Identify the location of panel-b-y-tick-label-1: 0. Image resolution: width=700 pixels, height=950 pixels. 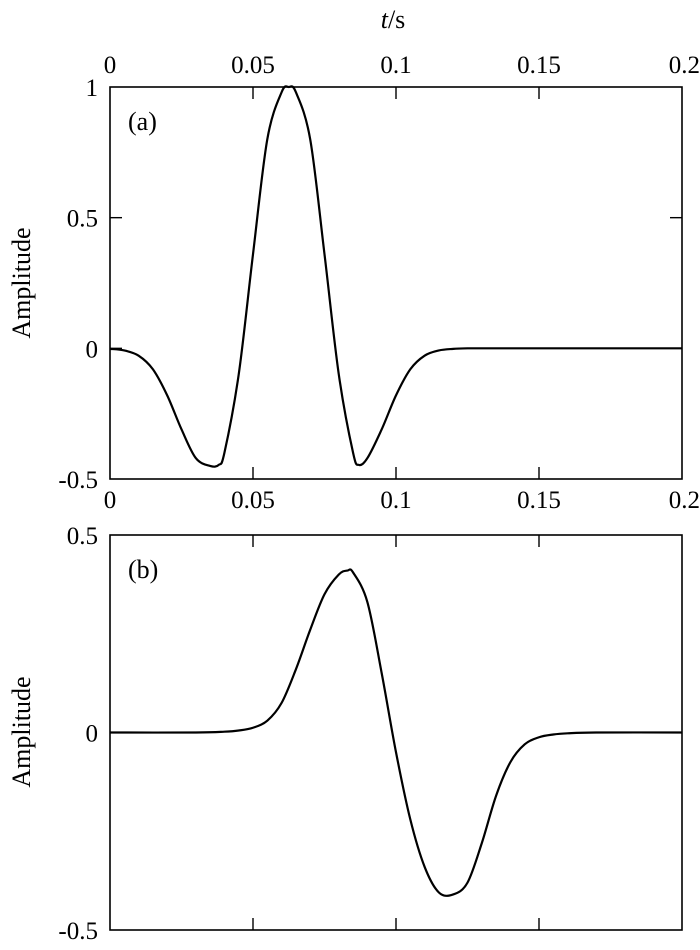
(92, 734).